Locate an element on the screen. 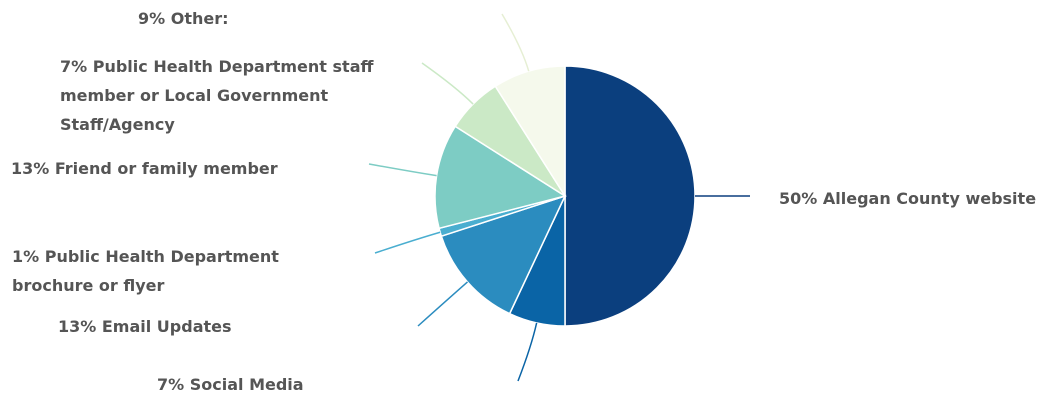 This screenshot has height=399, width=1061. slice-label-friend-or-family: 13% Friend or family member is located at coordinates (144, 168).